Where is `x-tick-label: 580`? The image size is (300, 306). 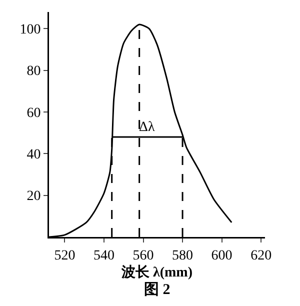
x-tick-label: 580 is located at coordinates (183, 256).